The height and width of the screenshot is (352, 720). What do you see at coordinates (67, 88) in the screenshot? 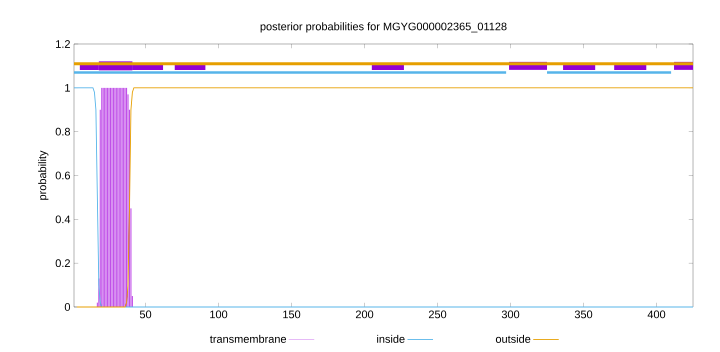
I see `y-tick-label: 1` at bounding box center [67, 88].